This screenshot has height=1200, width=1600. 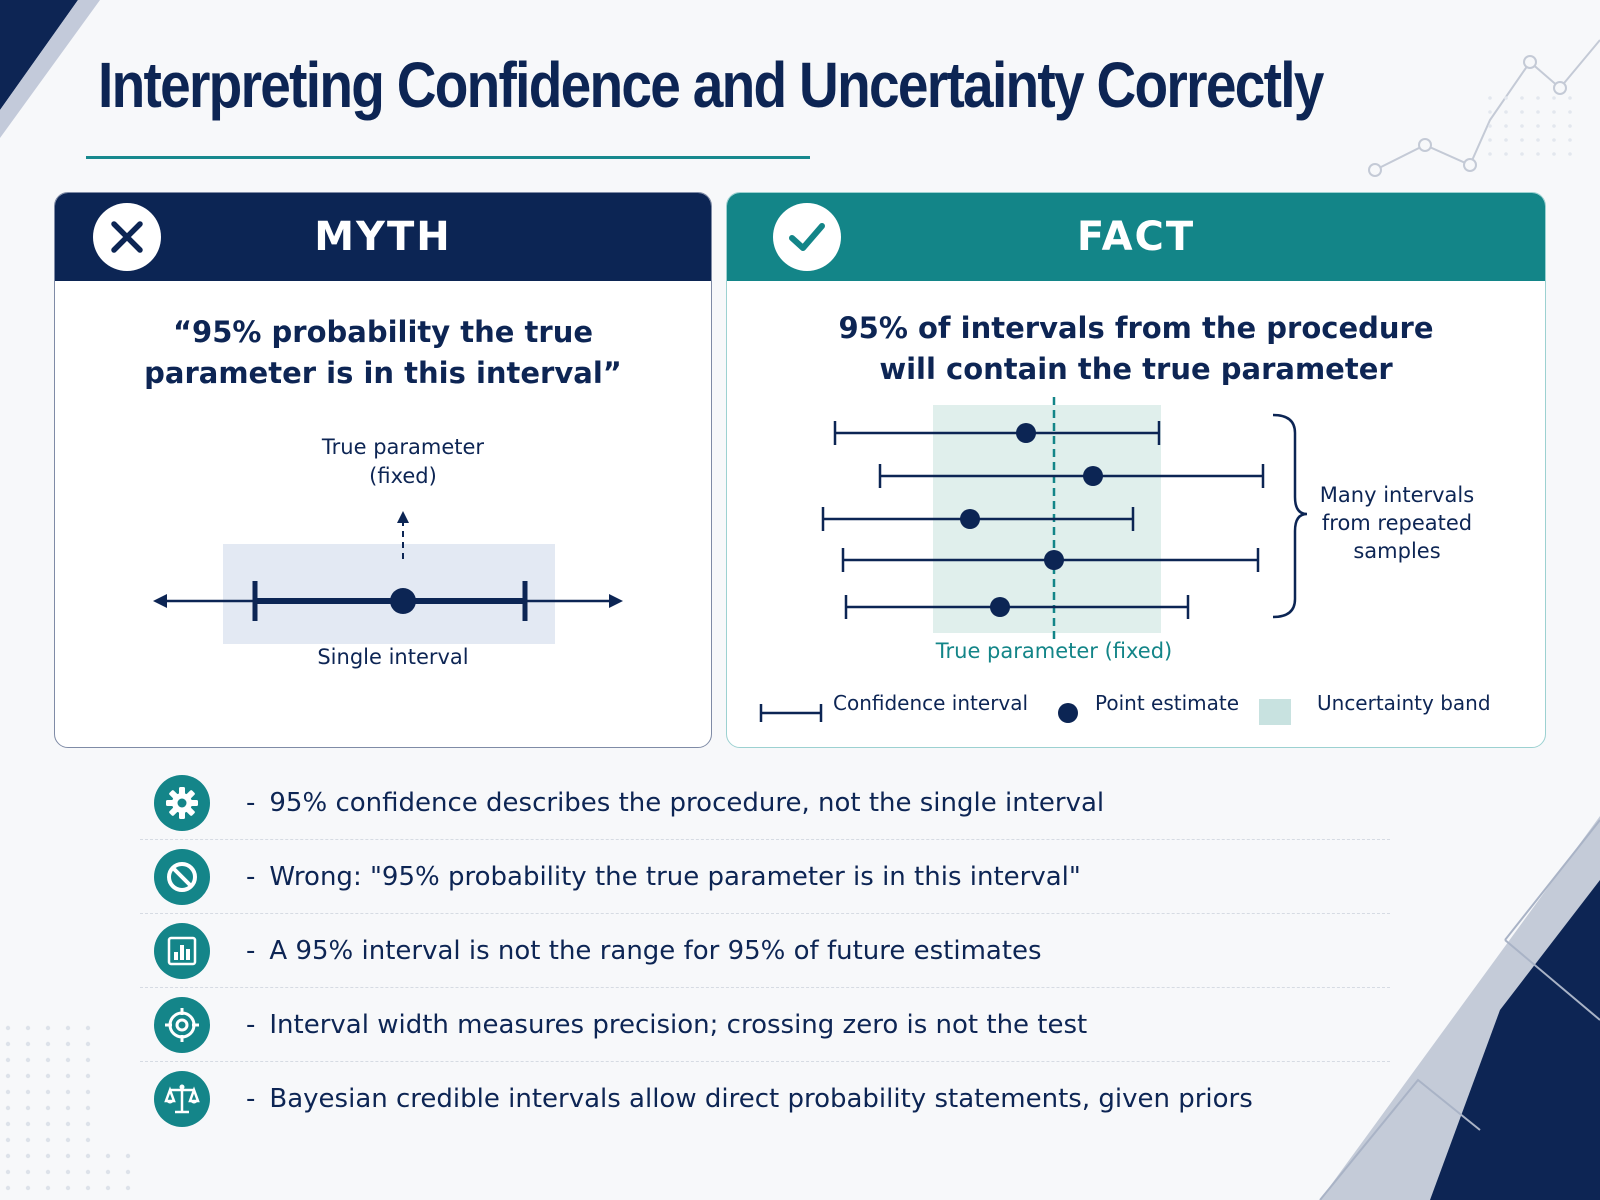 I want to click on legend-point-label: Point estimate, so click(x=1167, y=703).